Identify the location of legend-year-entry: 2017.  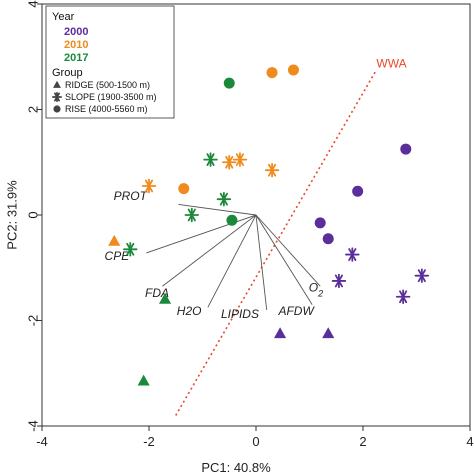
(76, 58).